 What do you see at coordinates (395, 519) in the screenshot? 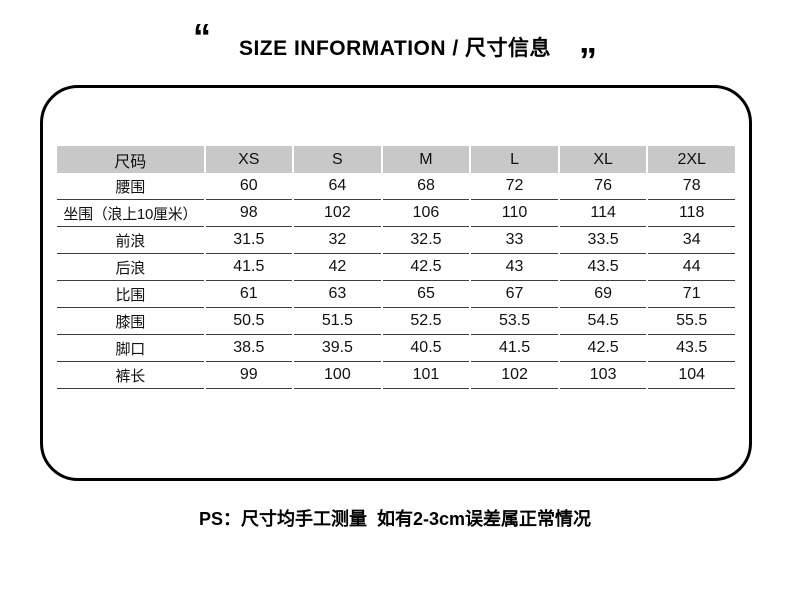
I see `measurement-disclaimer: PS：尺寸均手工测量 如有2-3cm误差属正常情况` at bounding box center [395, 519].